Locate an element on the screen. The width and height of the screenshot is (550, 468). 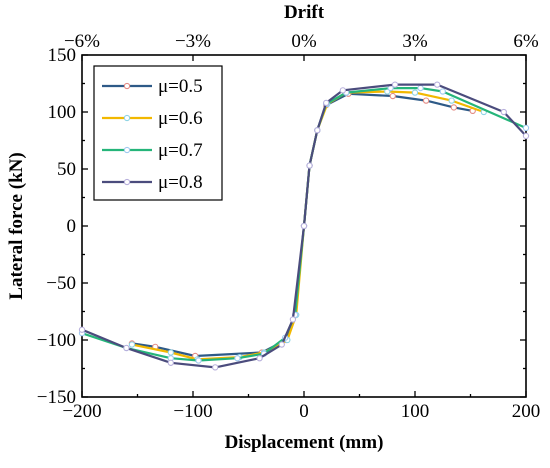
legend-box is located at coordinates (158, 133).